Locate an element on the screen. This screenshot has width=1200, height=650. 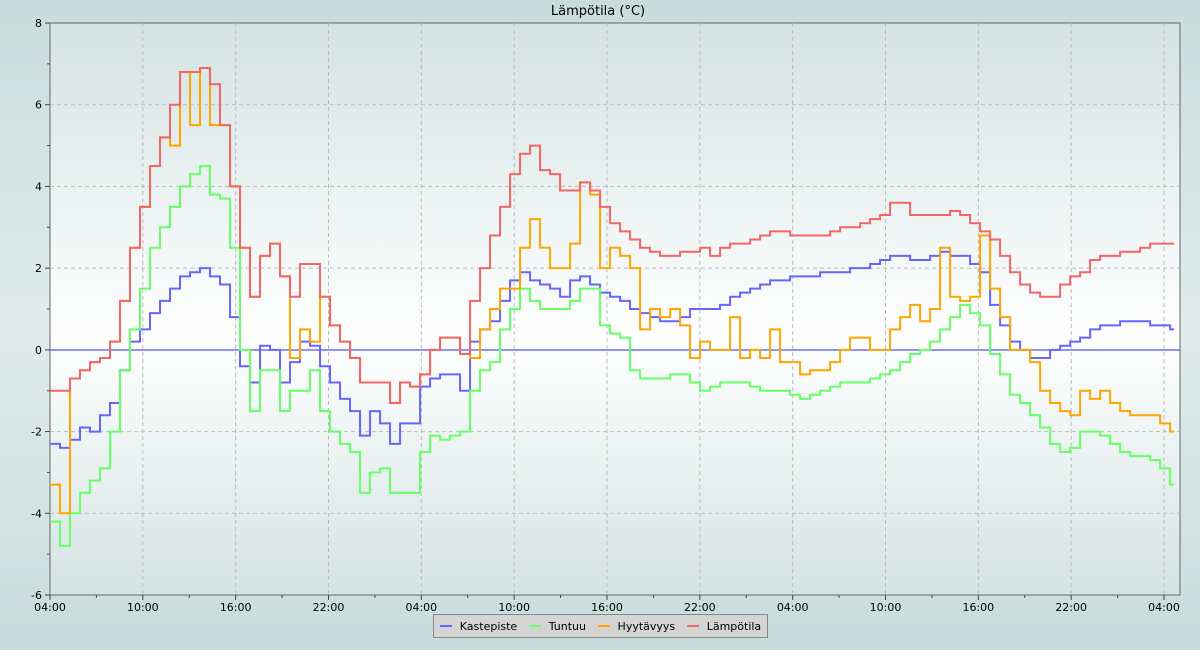
legend-item: Kastepiste is located at coordinates (478, 626).